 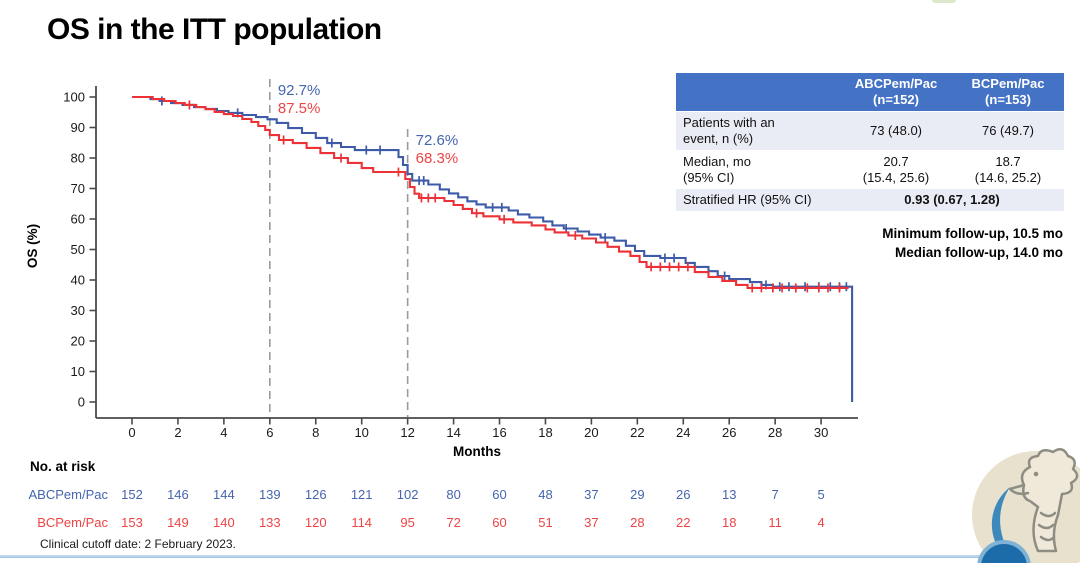 What do you see at coordinates (540, 556) in the screenshot?
I see `bottom-accent-strip` at bounding box center [540, 556].